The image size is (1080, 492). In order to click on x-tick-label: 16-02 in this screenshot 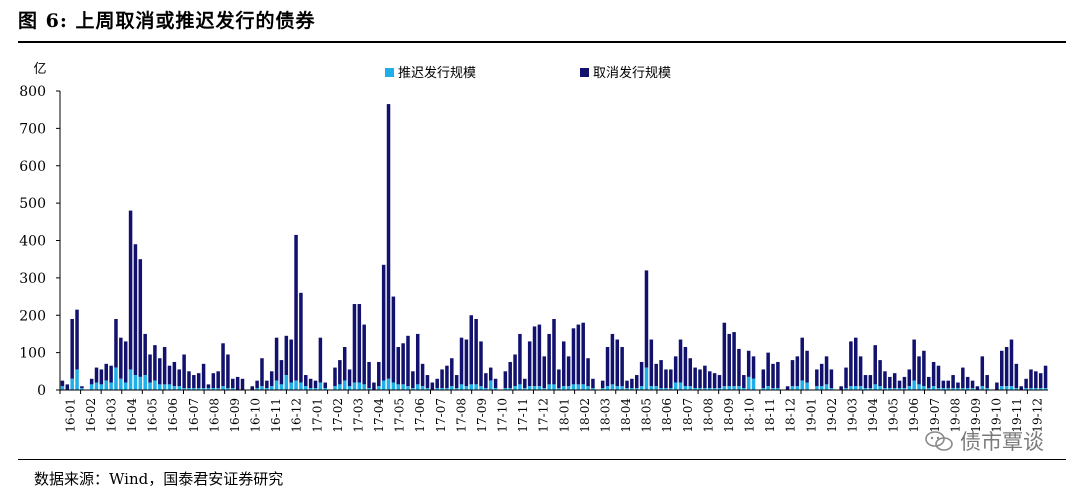, I will do `click(91, 415)`.